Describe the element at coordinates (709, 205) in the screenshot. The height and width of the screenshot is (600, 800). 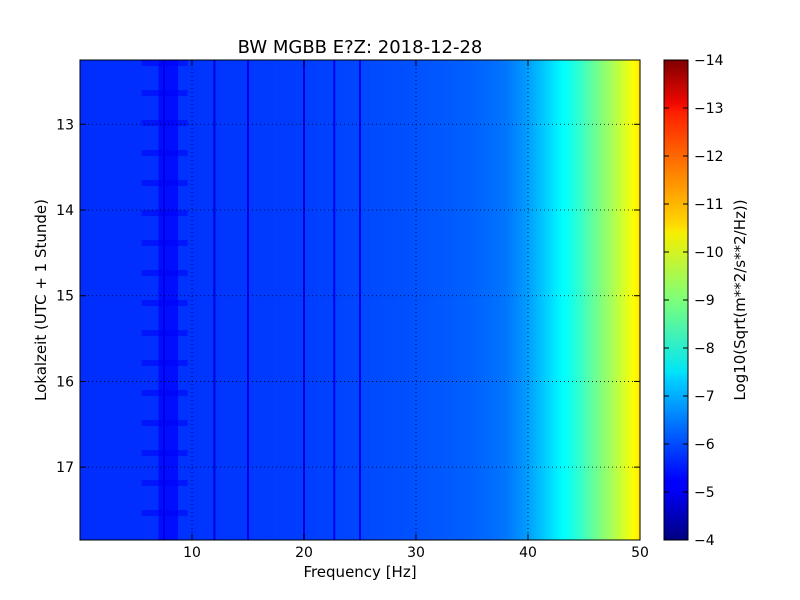
I see `colorbar-tick-label: −11` at that location.